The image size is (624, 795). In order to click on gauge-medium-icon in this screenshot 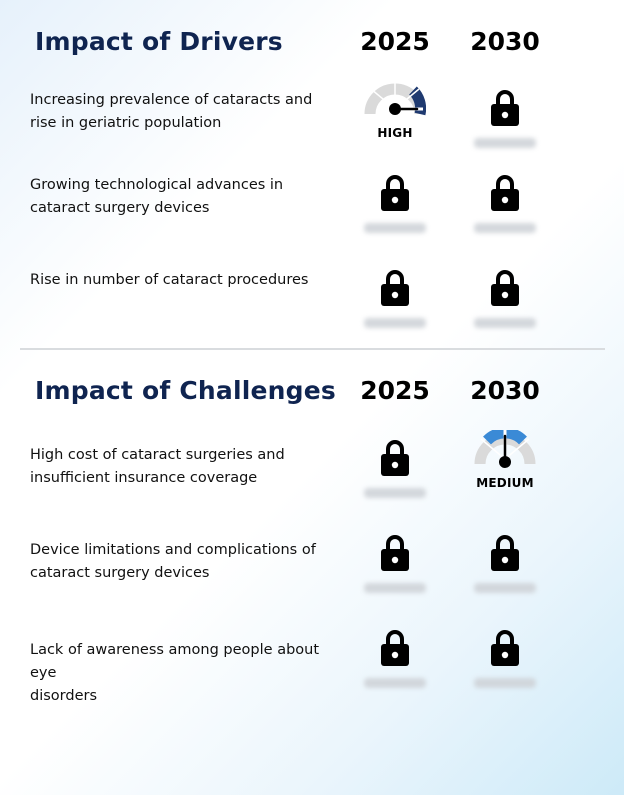, I will do `click(505, 449)`.